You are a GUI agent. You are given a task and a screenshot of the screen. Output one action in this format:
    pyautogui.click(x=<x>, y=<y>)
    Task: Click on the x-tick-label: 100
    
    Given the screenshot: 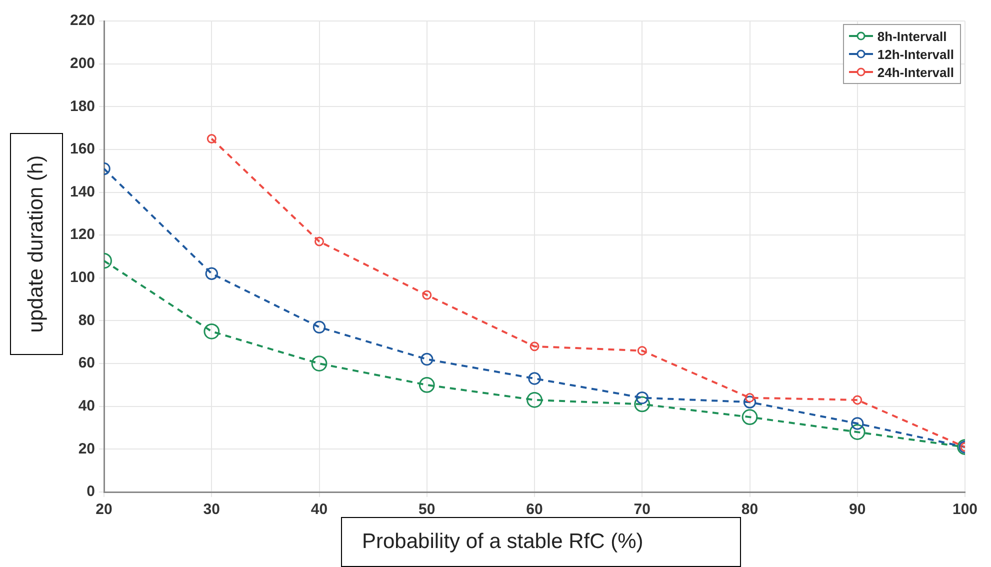 What is the action you would take?
    pyautogui.click(x=965, y=509)
    